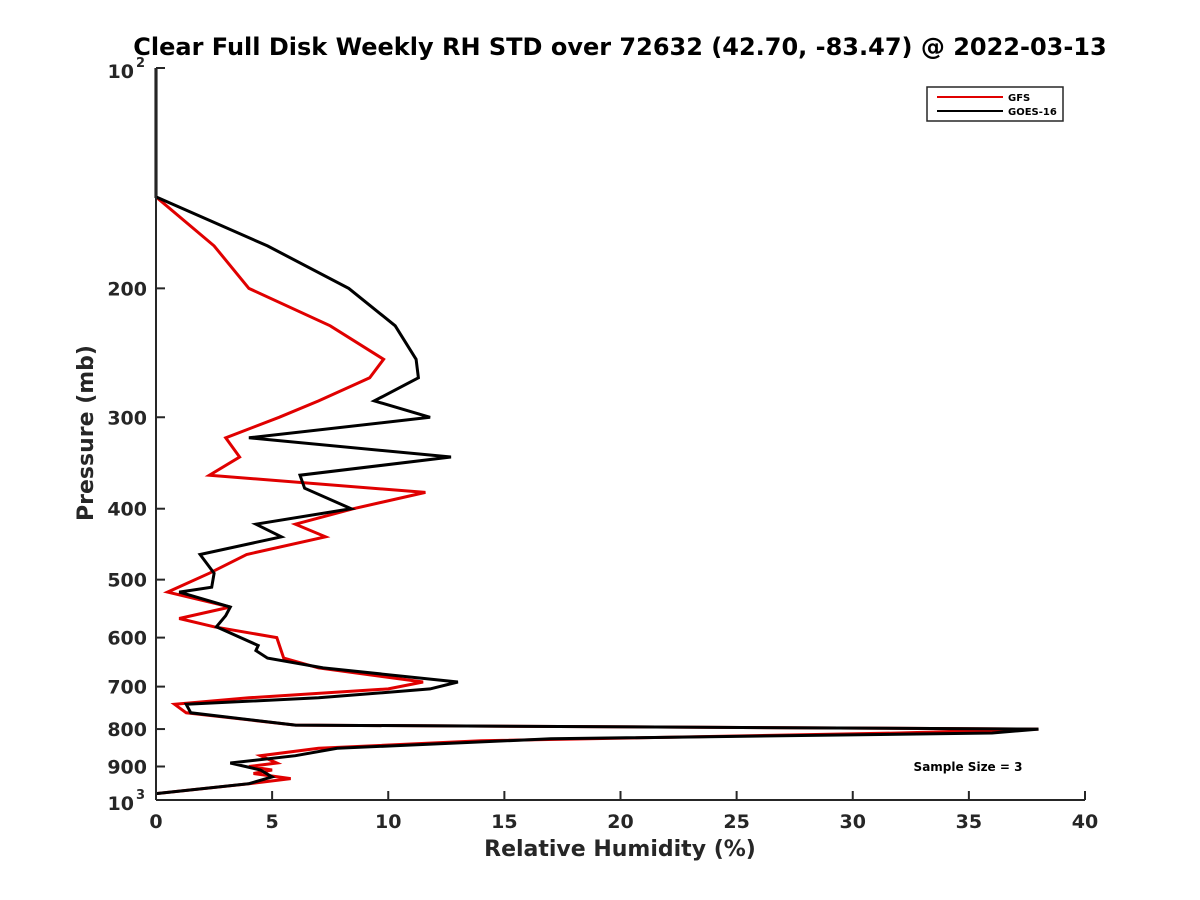 The image size is (1200, 900). Describe the element at coordinates (620, 849) in the screenshot. I see `x-axis-label: Relative Humidity (%)` at that location.